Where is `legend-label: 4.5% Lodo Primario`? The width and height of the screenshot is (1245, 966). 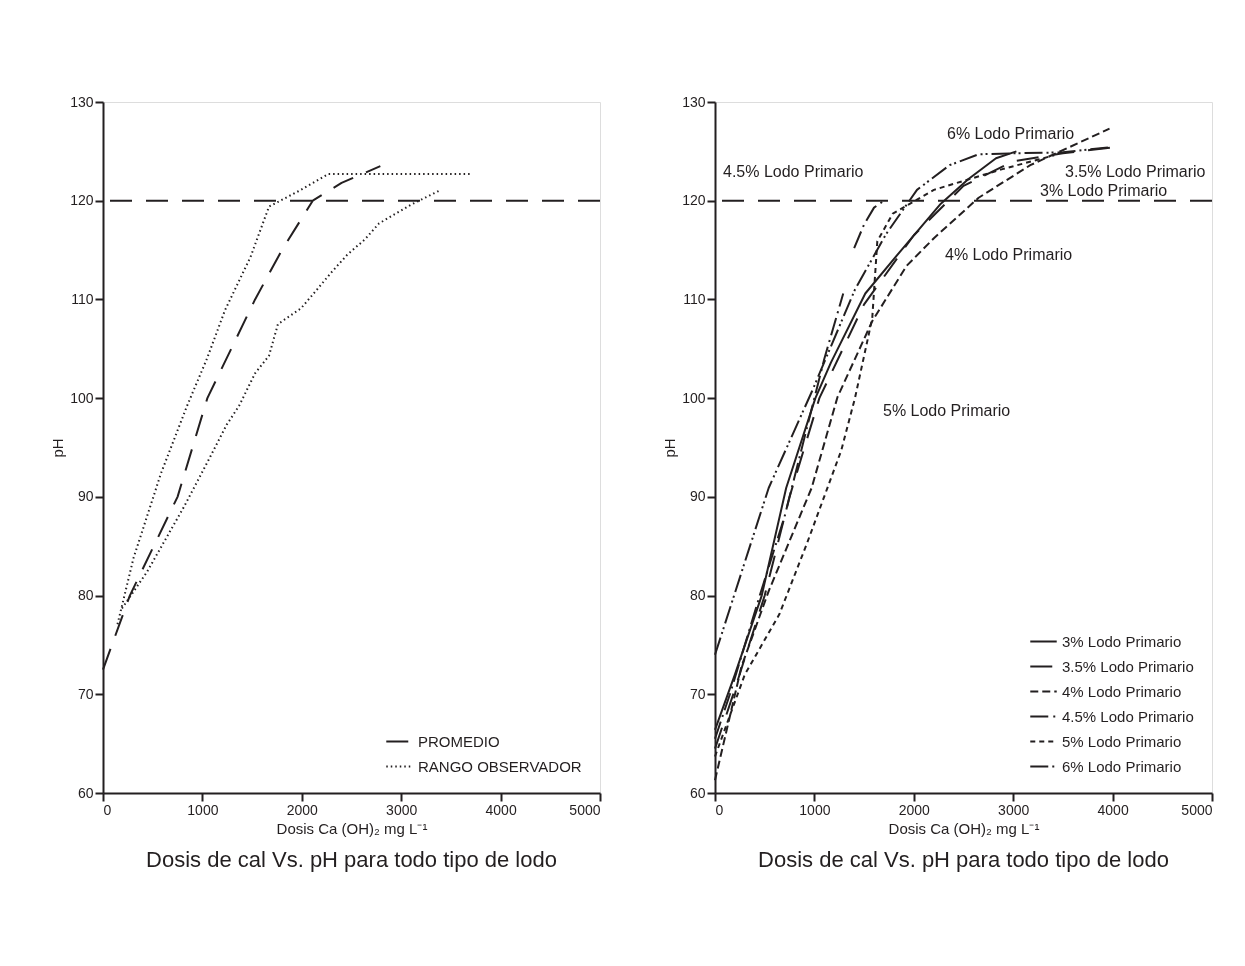
legend-label: 4.5% Lodo Primario is located at coordinates (1128, 716).